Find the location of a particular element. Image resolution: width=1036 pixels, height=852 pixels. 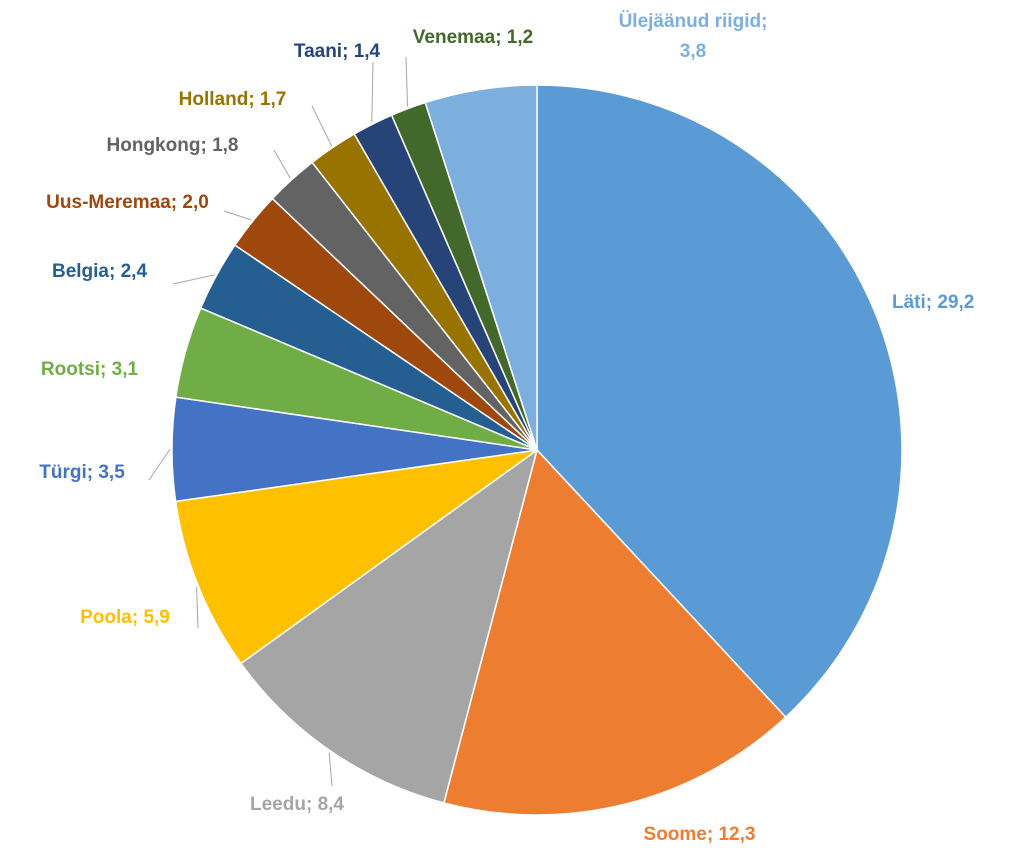

data-label: Türgi; 3,5 is located at coordinates (82, 473).